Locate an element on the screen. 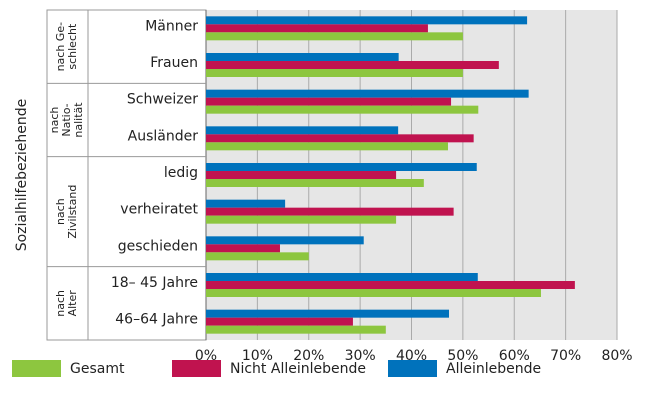 This screenshot has height=405, width=648. y-tick-label: Schweizer is located at coordinates (162, 100).